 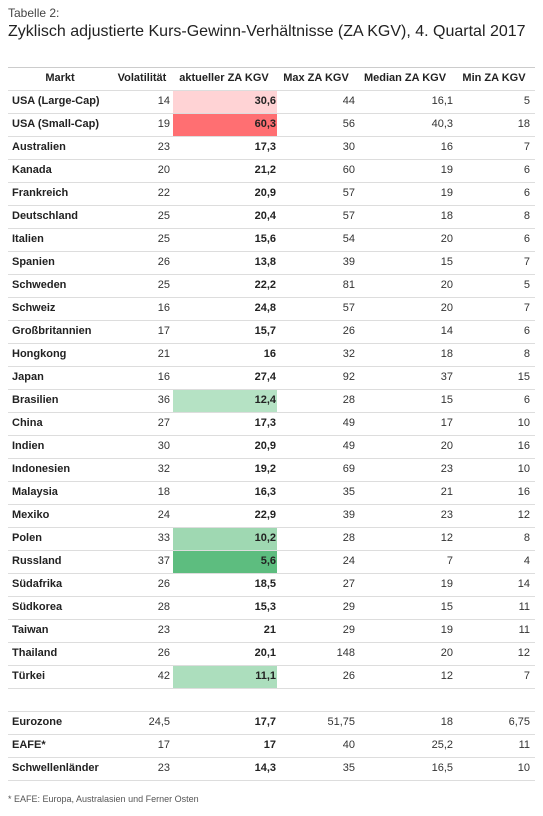 What do you see at coordinates (55, 124) in the screenshot?
I see `market-name: USA (Small-Cap)` at bounding box center [55, 124].